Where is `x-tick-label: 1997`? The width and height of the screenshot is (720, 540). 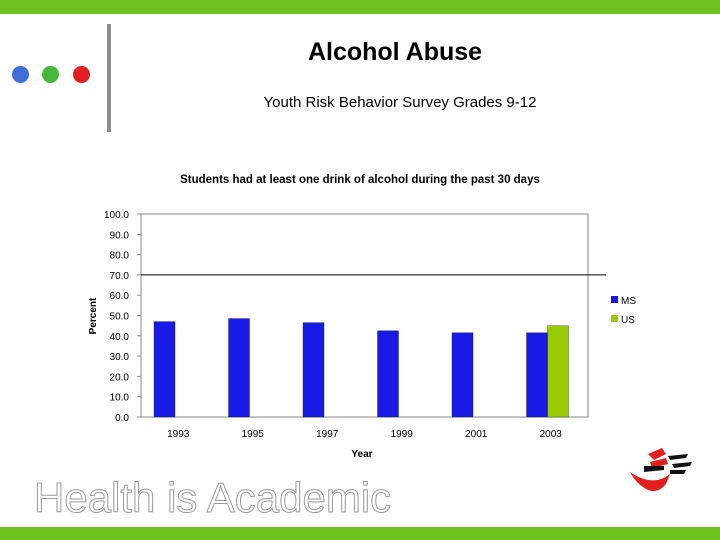 x-tick-label: 1997 is located at coordinates (327, 434).